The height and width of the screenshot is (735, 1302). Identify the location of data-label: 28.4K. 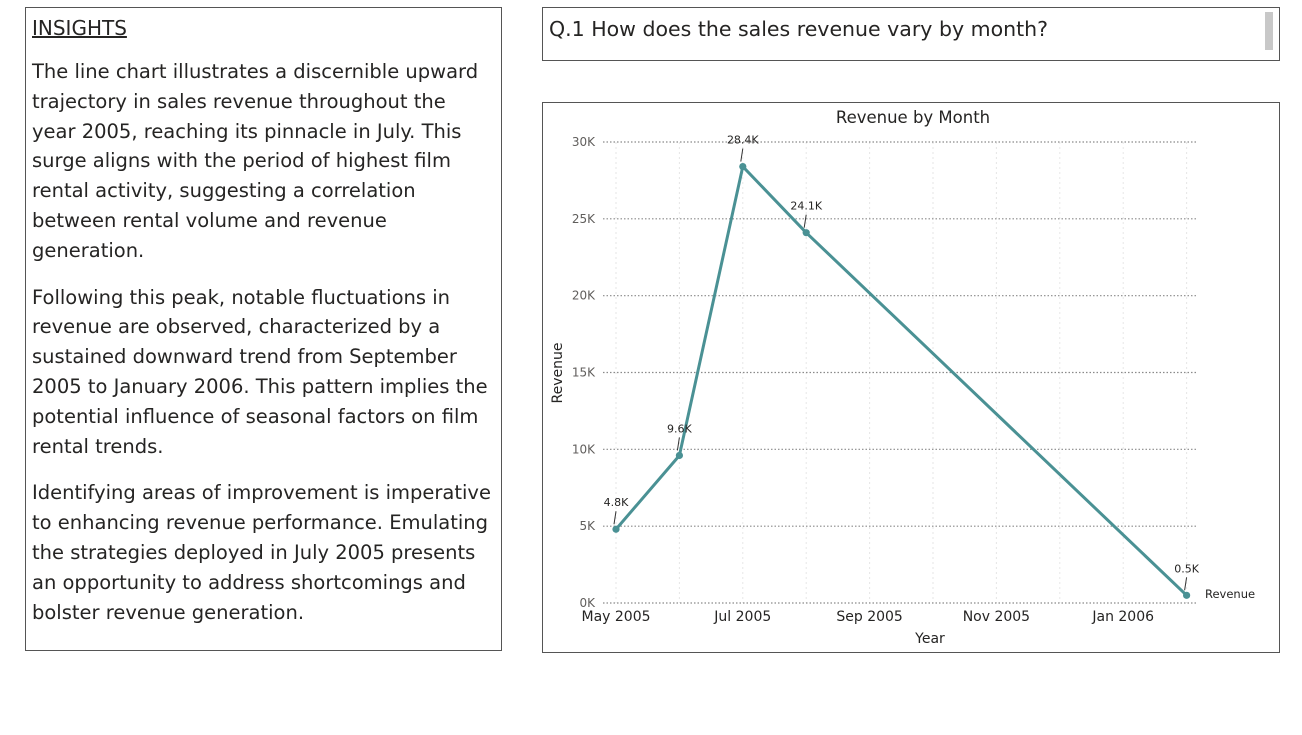
(743, 140).